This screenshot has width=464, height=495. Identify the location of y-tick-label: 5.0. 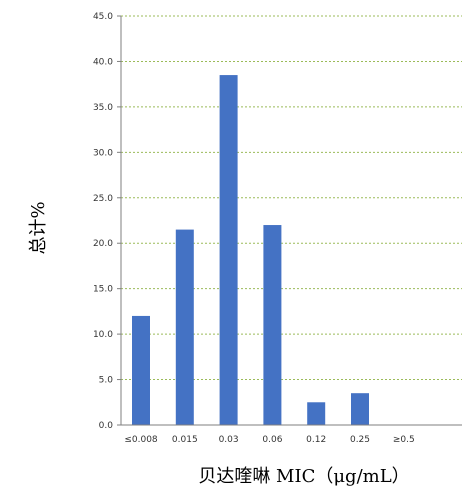
(106, 381).